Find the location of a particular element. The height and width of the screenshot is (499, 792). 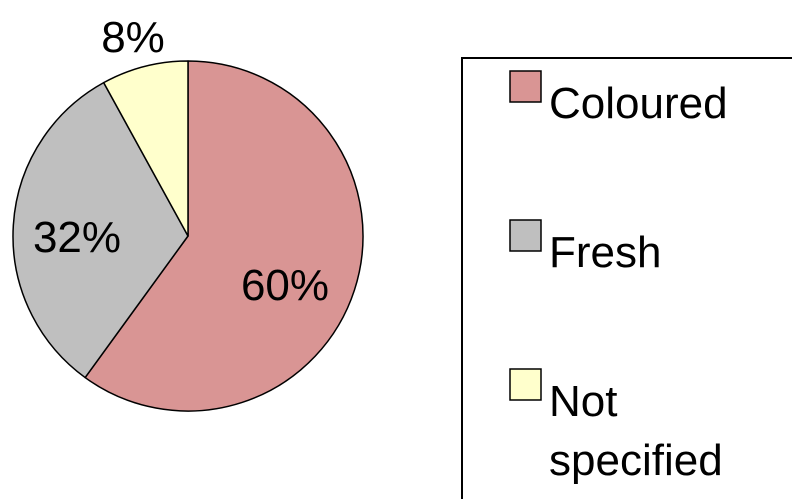

slice-value-label: 8% is located at coordinates (133, 37).